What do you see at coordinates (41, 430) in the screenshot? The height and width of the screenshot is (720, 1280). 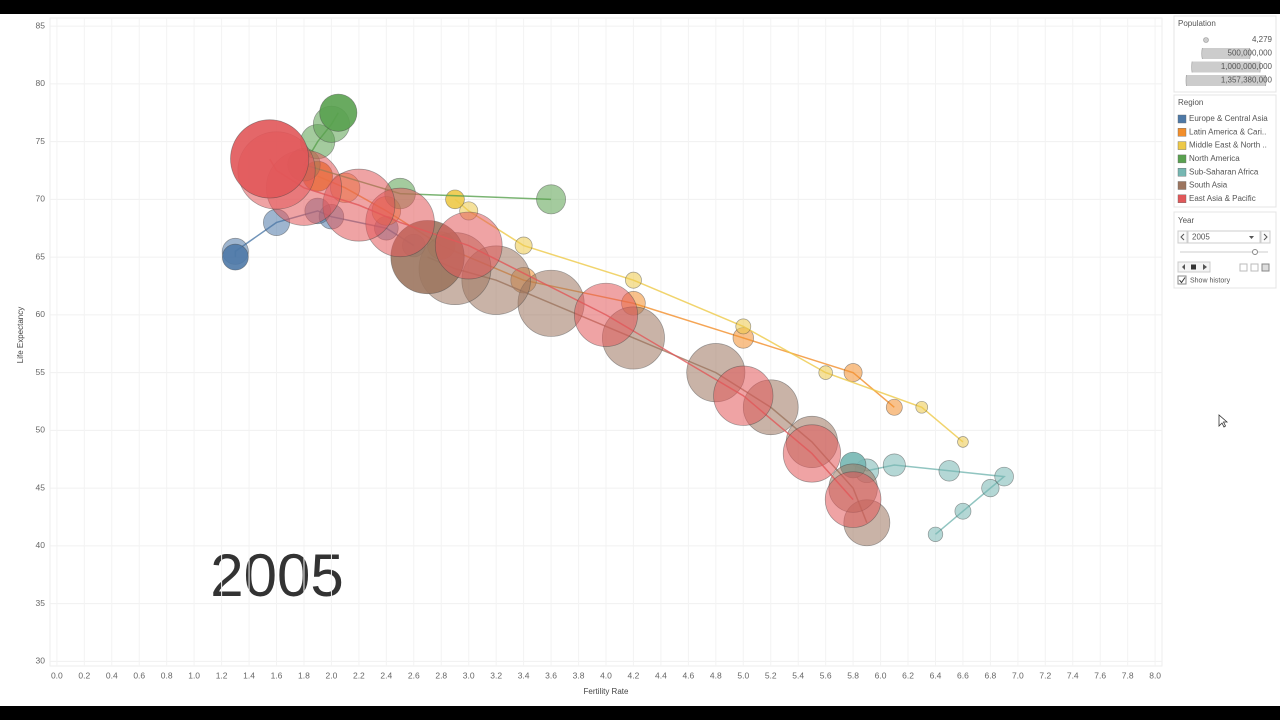 I see `y-tick-label: 50` at bounding box center [41, 430].